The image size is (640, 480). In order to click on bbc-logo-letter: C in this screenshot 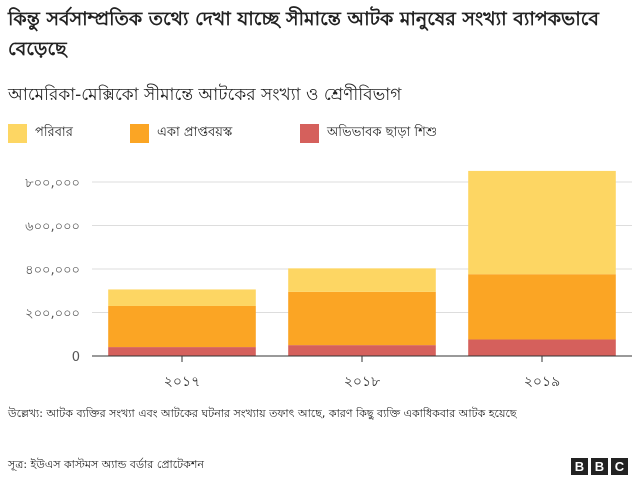, I will do `click(619, 466)`.